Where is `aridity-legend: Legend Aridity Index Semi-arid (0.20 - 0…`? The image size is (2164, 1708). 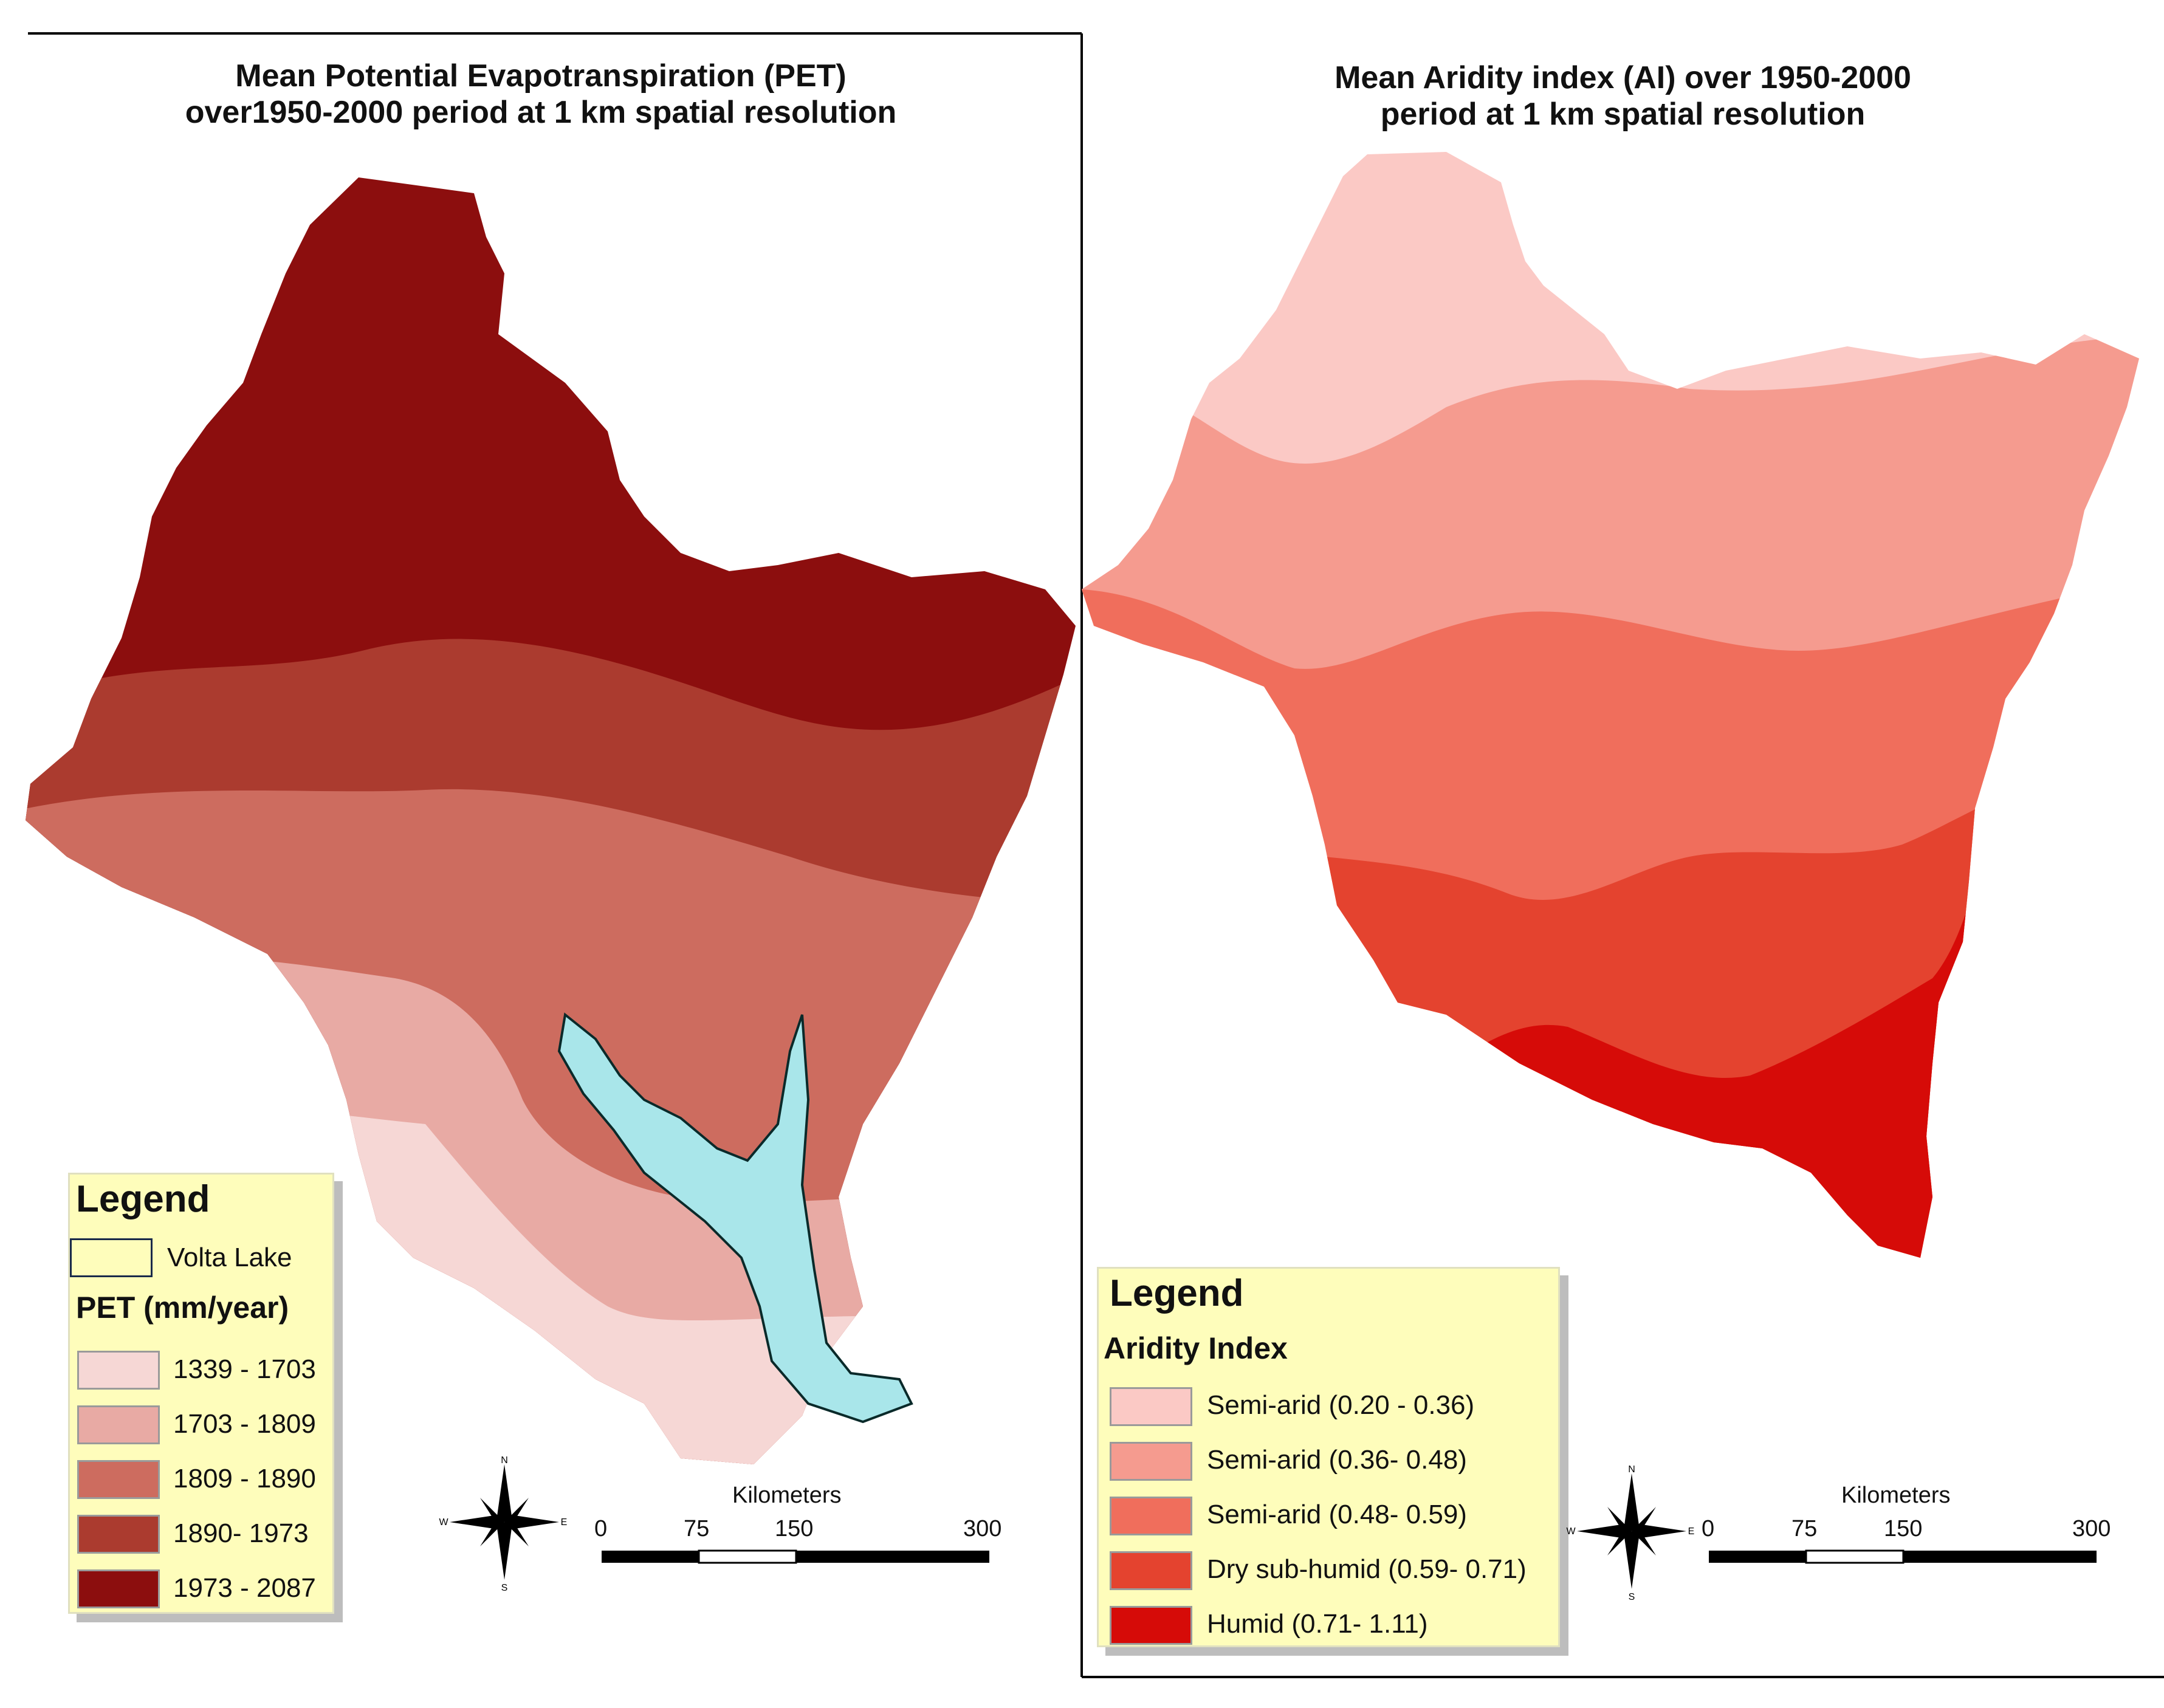 aridity-legend: Legend Aridity Index Semi-arid (0.20 - 0… is located at coordinates (1328, 1457).